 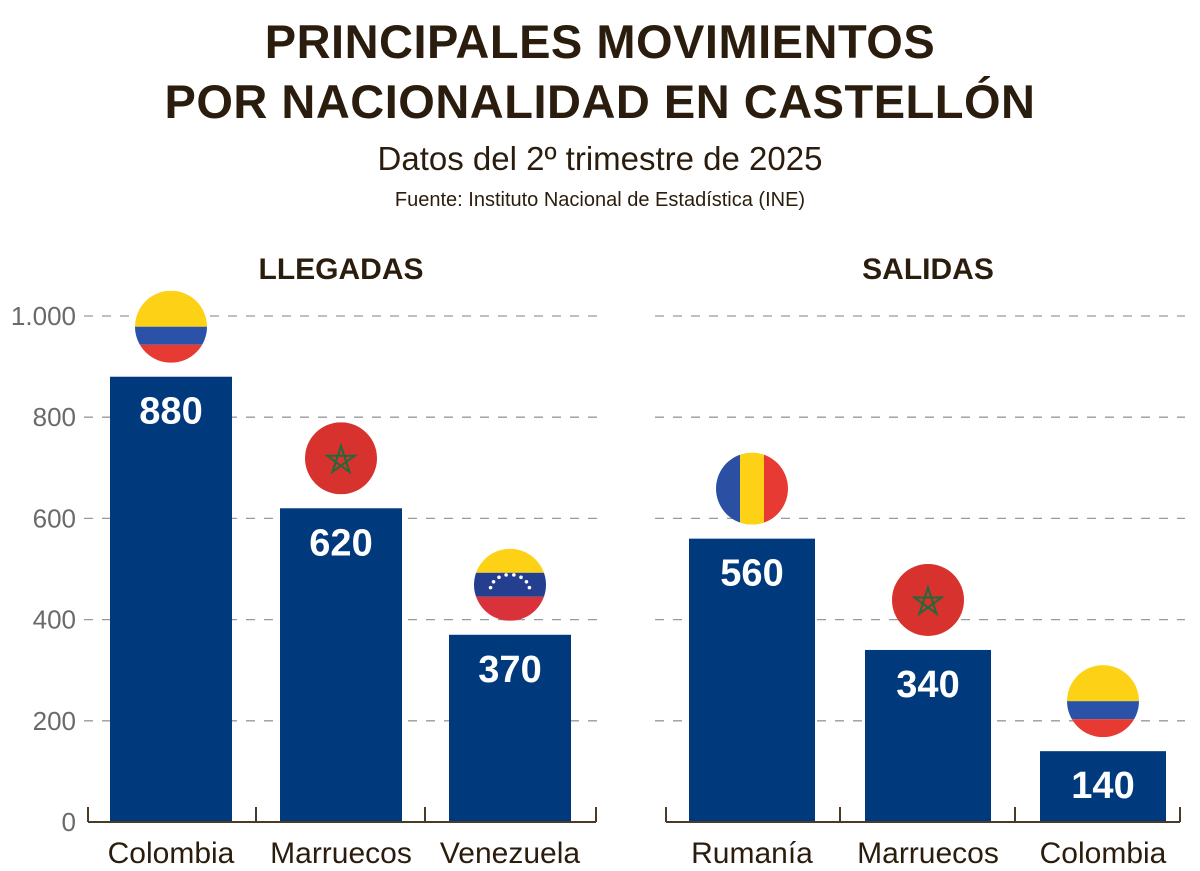 I want to click on bar-salidas-colombia, so click(x=1103, y=786).